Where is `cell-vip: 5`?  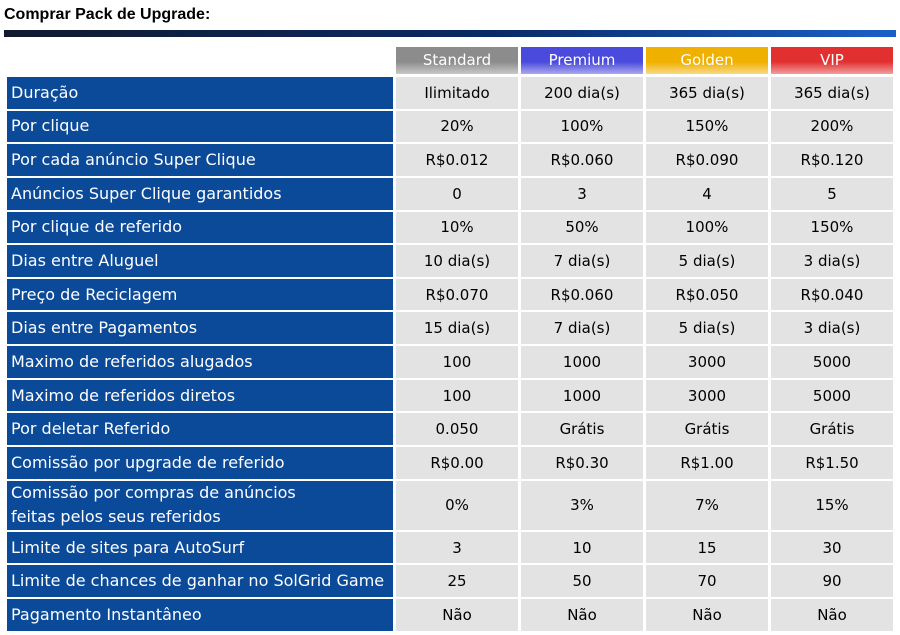
cell-vip: 5 is located at coordinates (832, 193).